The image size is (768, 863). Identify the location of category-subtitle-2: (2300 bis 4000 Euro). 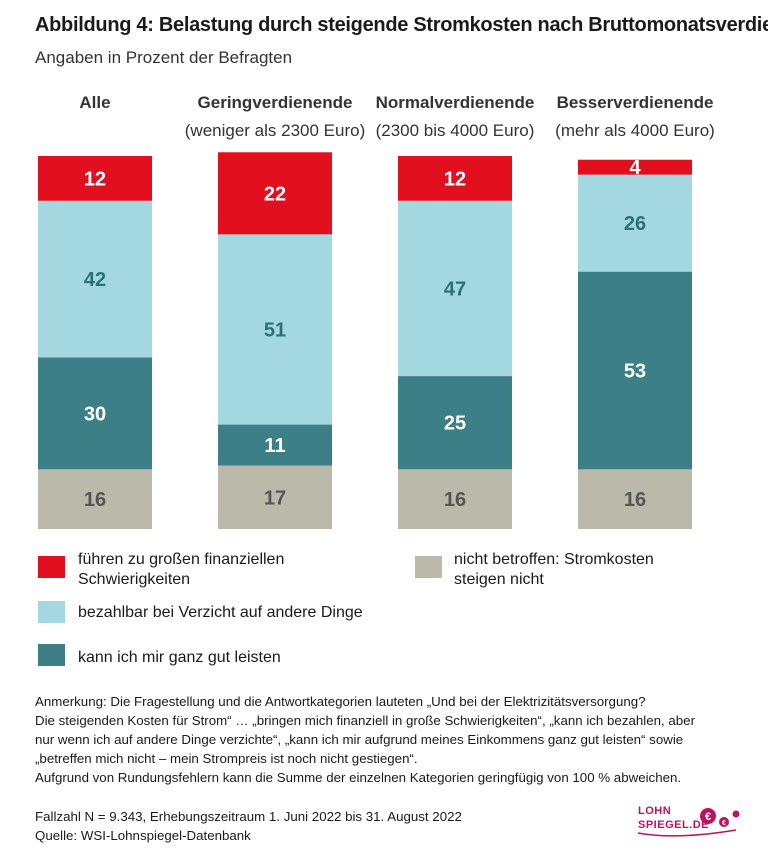
(455, 130).